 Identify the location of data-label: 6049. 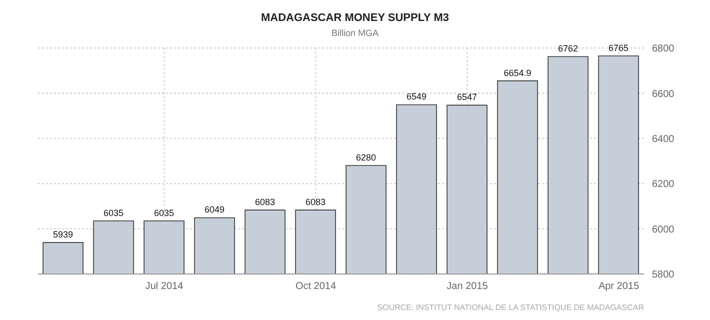
(214, 209).